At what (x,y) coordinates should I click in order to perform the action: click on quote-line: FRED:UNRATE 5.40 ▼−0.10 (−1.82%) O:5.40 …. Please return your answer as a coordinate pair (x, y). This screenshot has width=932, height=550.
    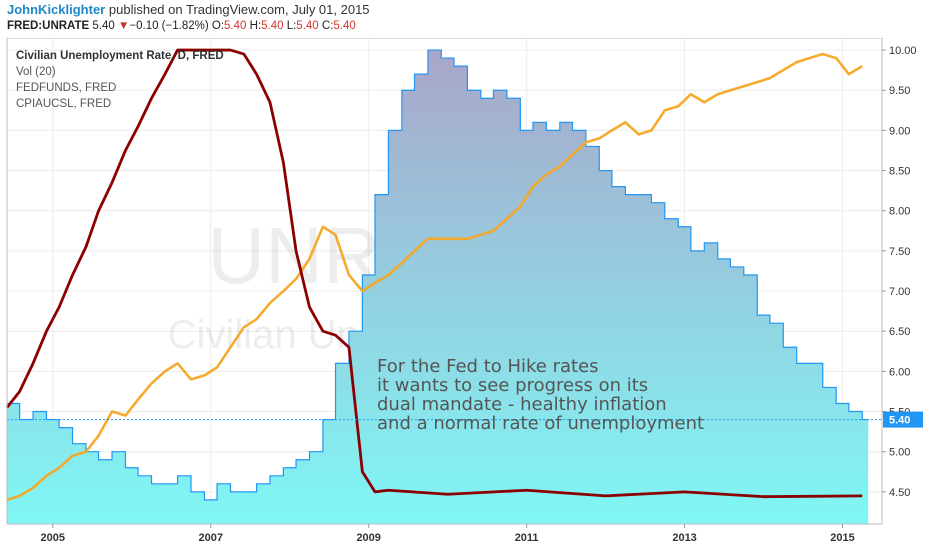
    Looking at the image, I should click on (181, 26).